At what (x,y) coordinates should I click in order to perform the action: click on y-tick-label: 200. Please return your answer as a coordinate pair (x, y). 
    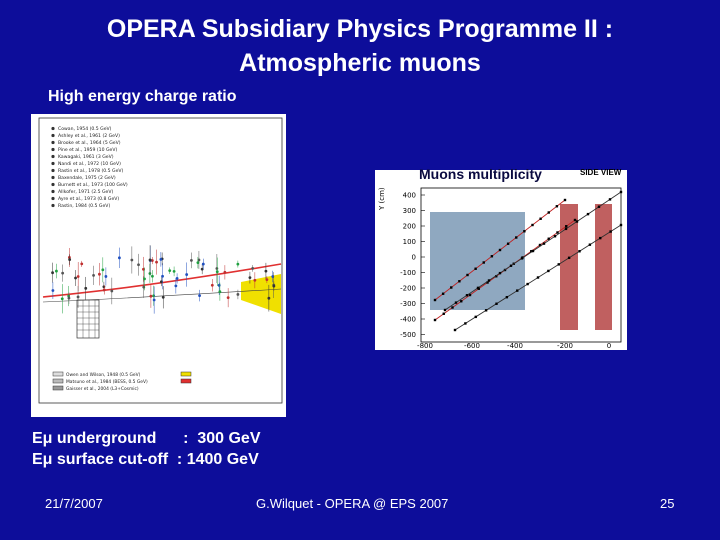
    Looking at the image, I should click on (409, 227).